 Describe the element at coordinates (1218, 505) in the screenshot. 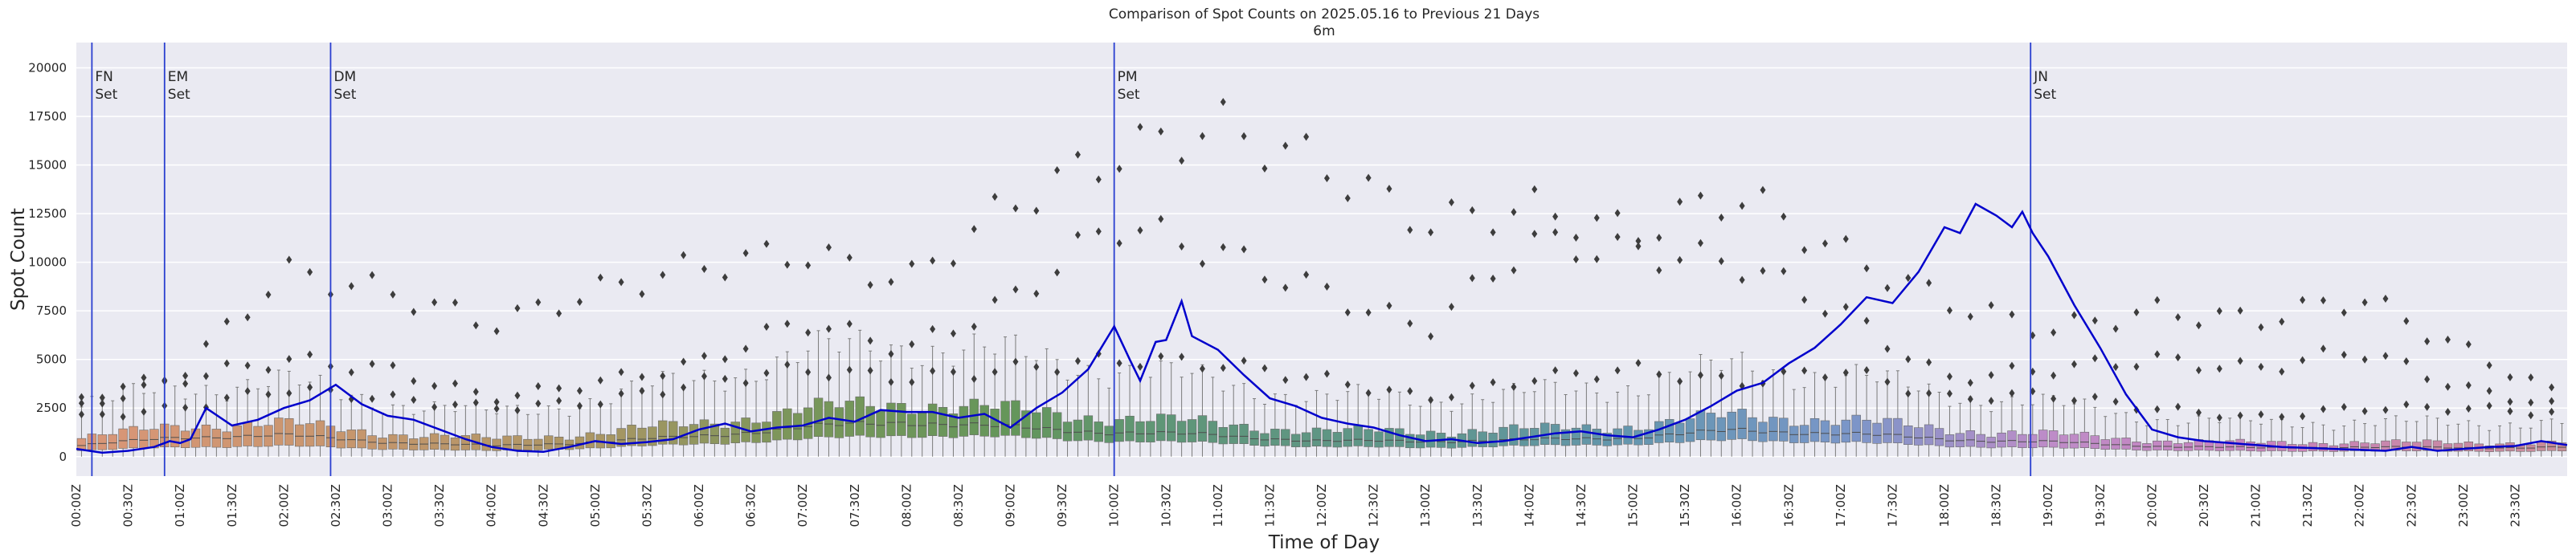

I see `x-tick-label: 11:00Z` at that location.